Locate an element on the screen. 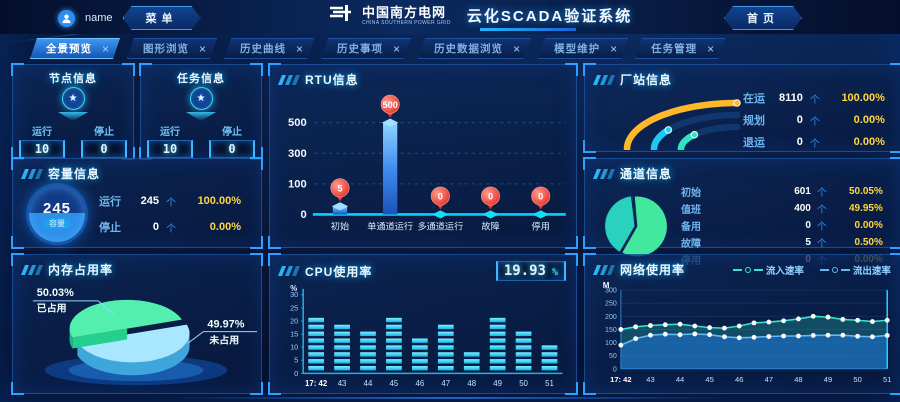  capacity-gauge: 245 容量 is located at coordinates (57, 214).